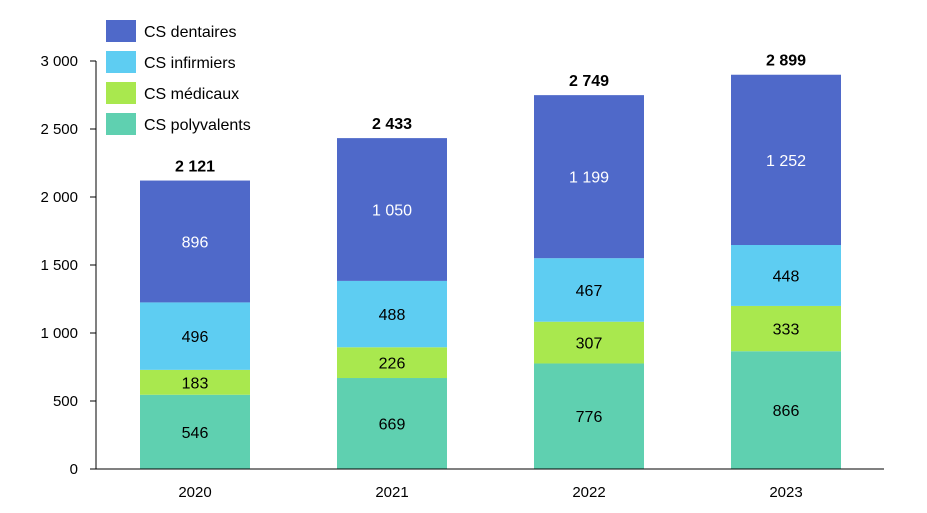 The image size is (927, 513). I want to click on legend-label: CS polyvalents, so click(197, 125).